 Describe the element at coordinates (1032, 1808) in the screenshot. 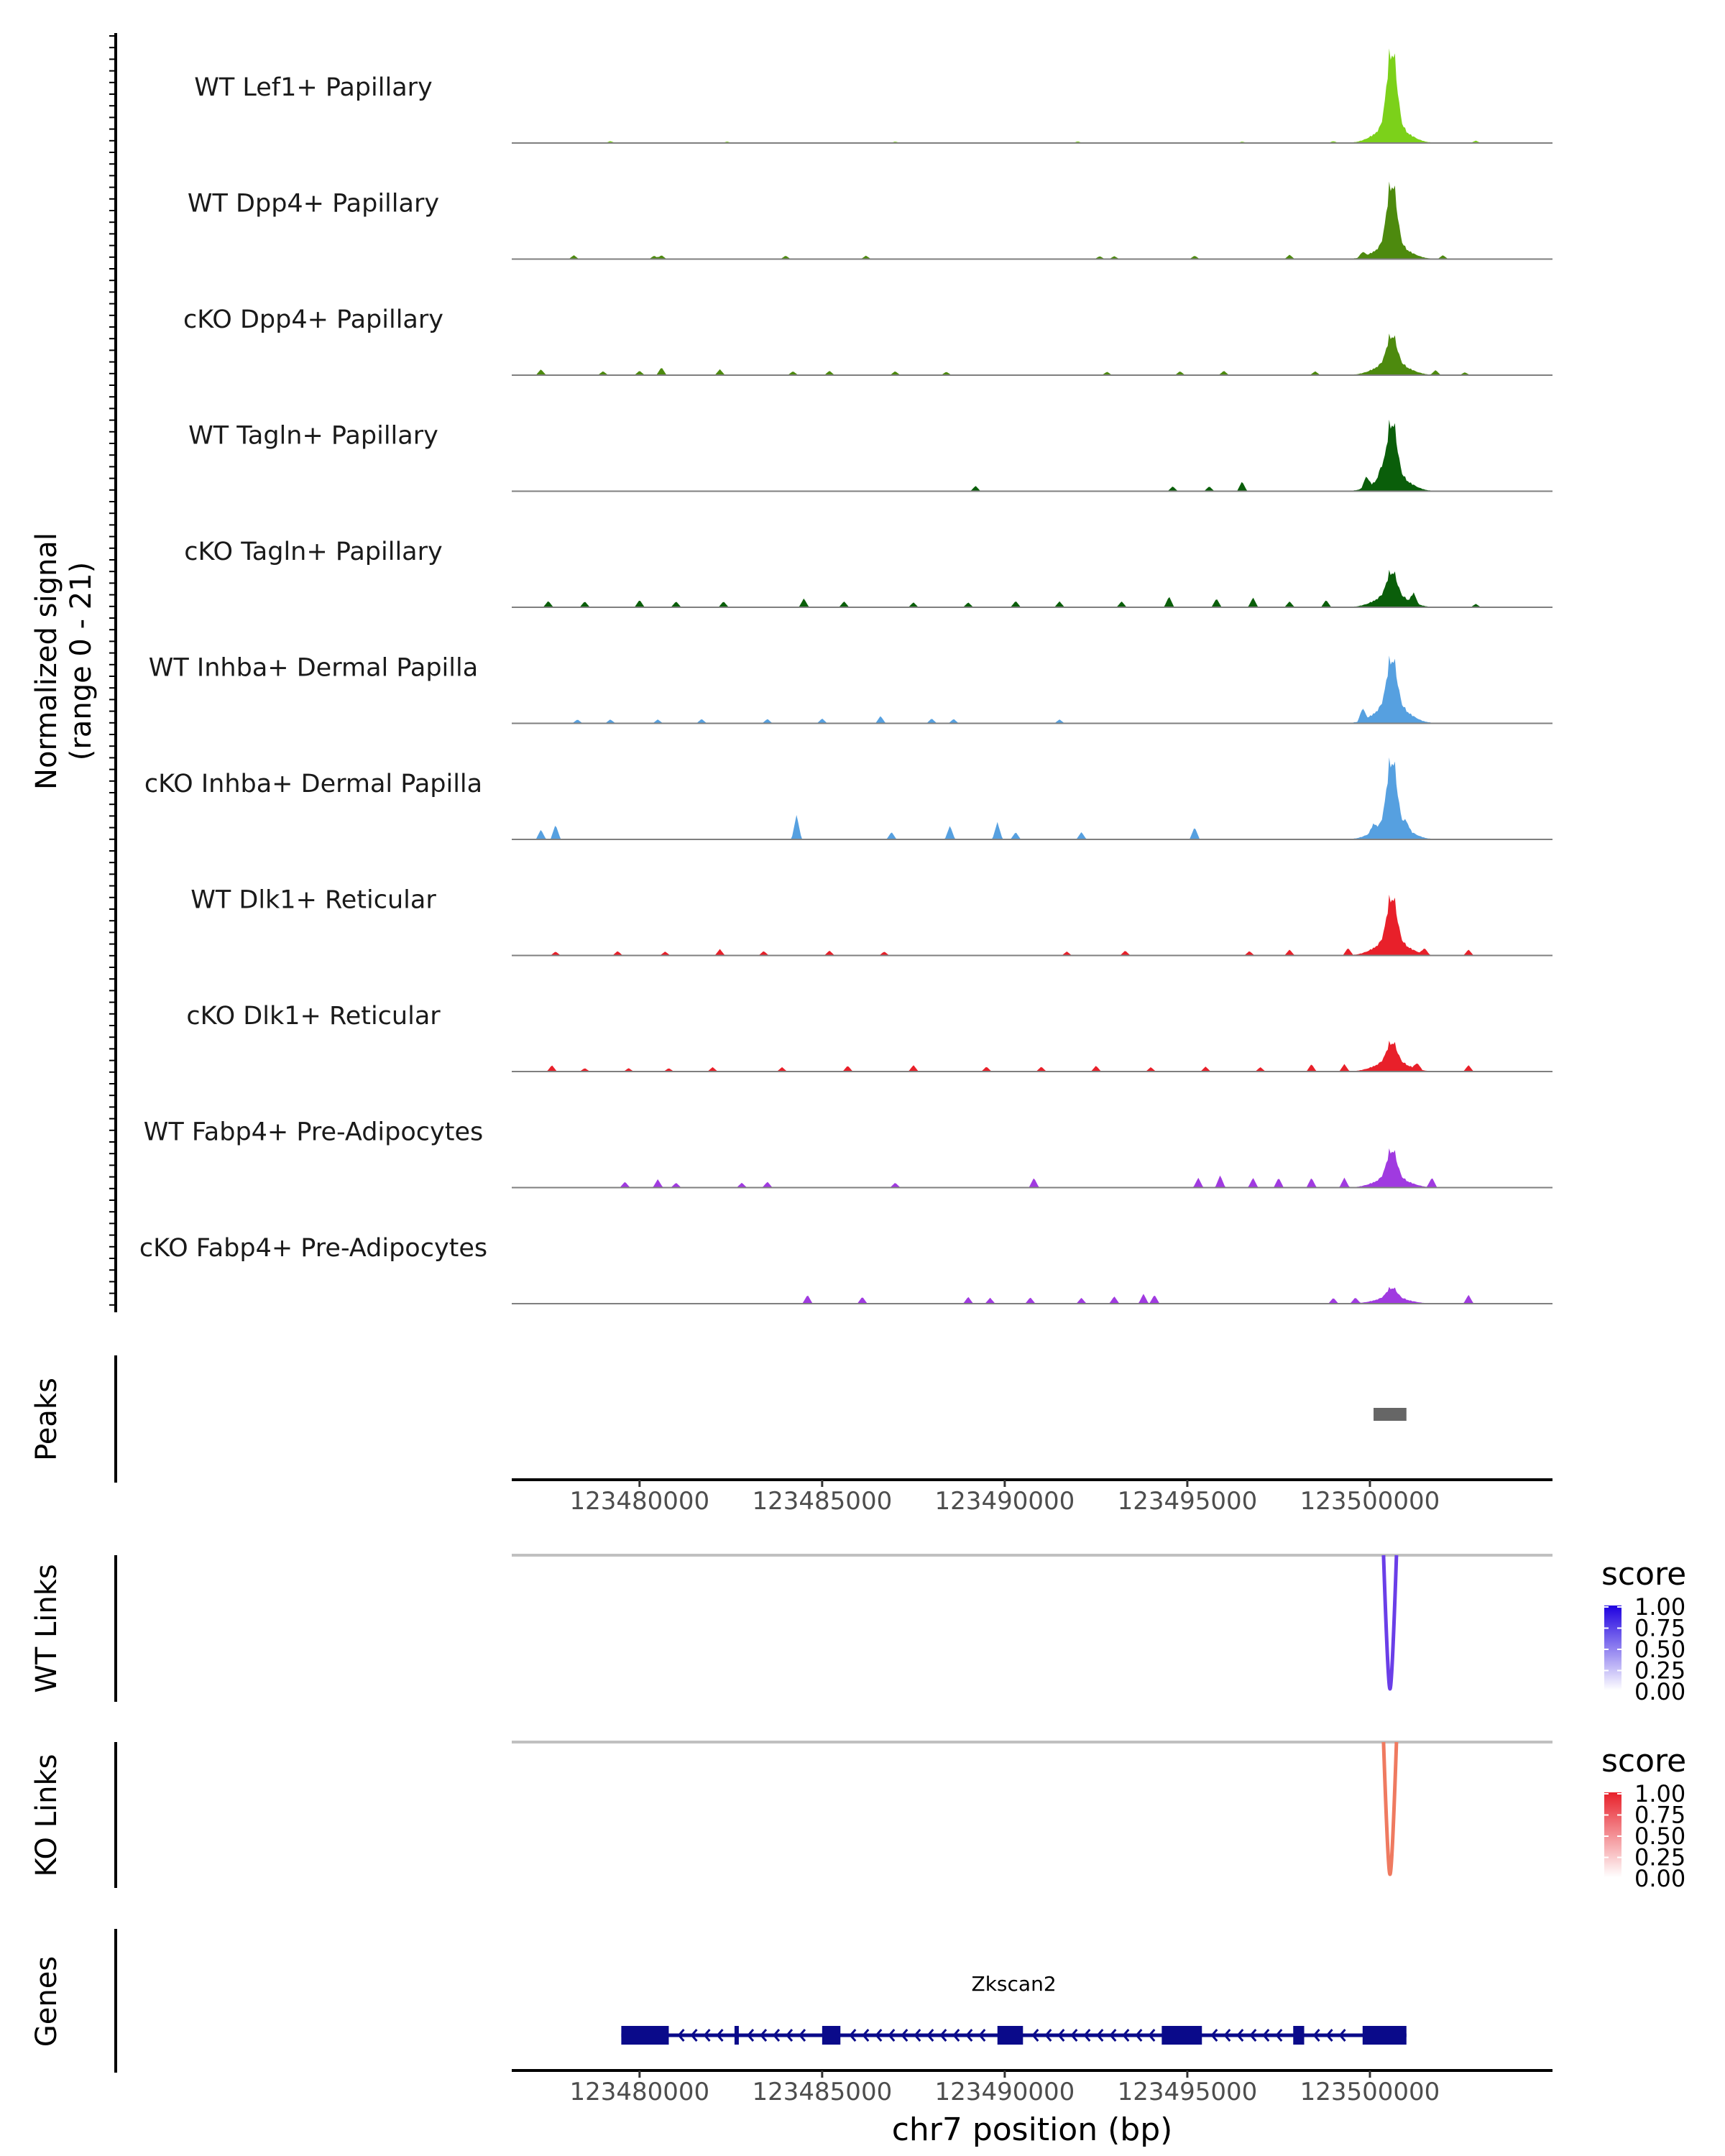

I see `ko-links-panel` at that location.